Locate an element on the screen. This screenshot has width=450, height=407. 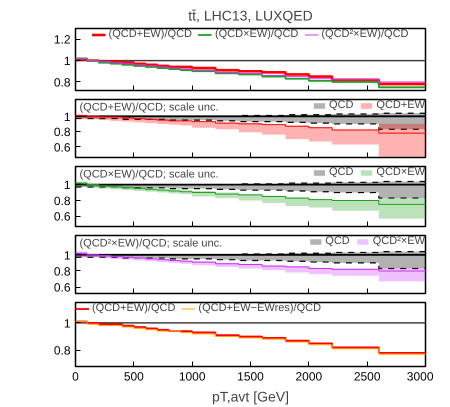
legend-label: (QCD²×EW)/QCD is located at coordinates (364, 34).